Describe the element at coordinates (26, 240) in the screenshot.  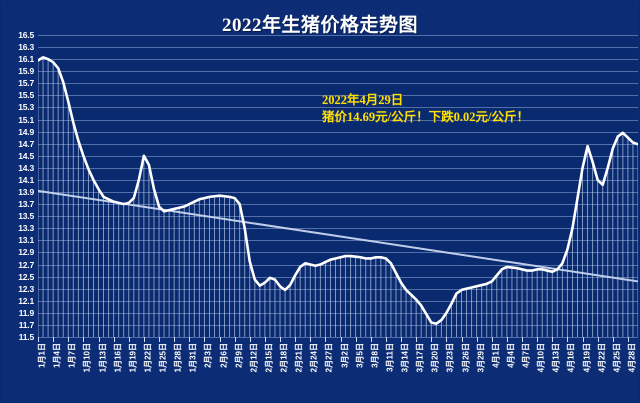
I see `y-axis-tick-label: 13.1` at that location.